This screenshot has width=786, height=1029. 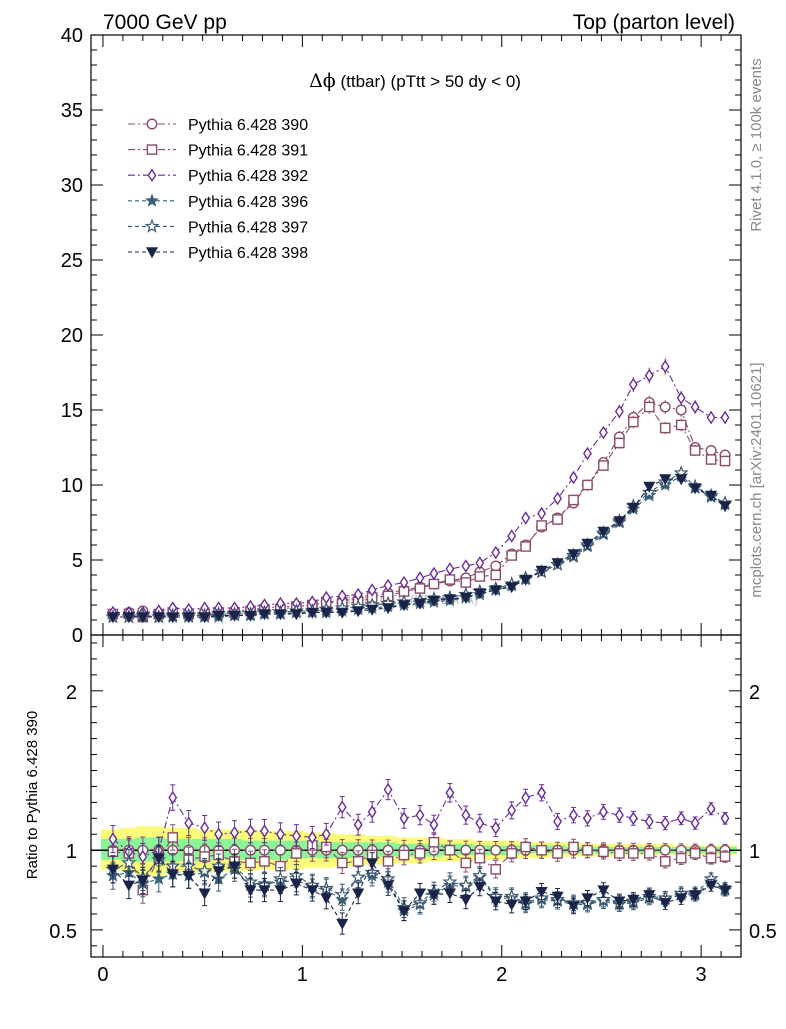 I want to click on y-tick-label: 40, so click(x=72, y=36).